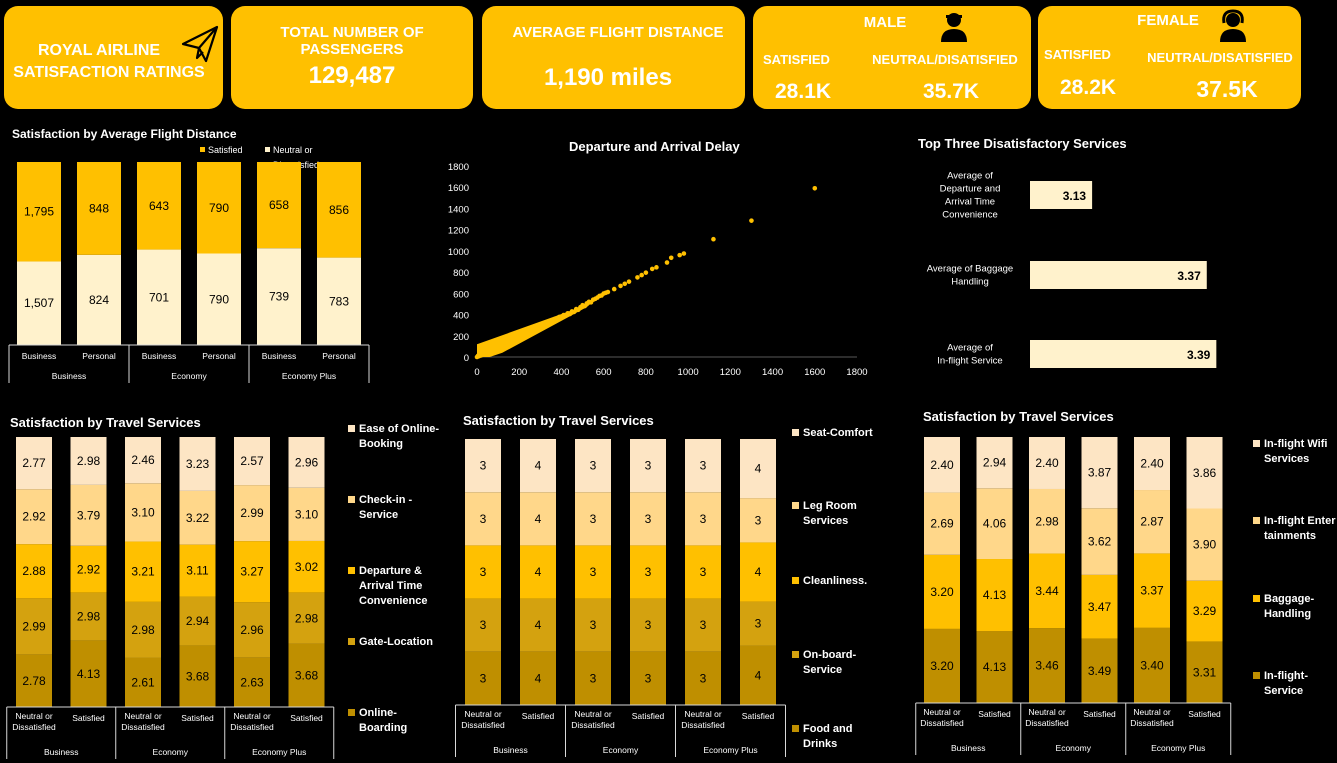 The image size is (1337, 763). Describe the element at coordinates (1296, 451) in the screenshot. I see `legend-label: In-flight Wifi Services` at that location.